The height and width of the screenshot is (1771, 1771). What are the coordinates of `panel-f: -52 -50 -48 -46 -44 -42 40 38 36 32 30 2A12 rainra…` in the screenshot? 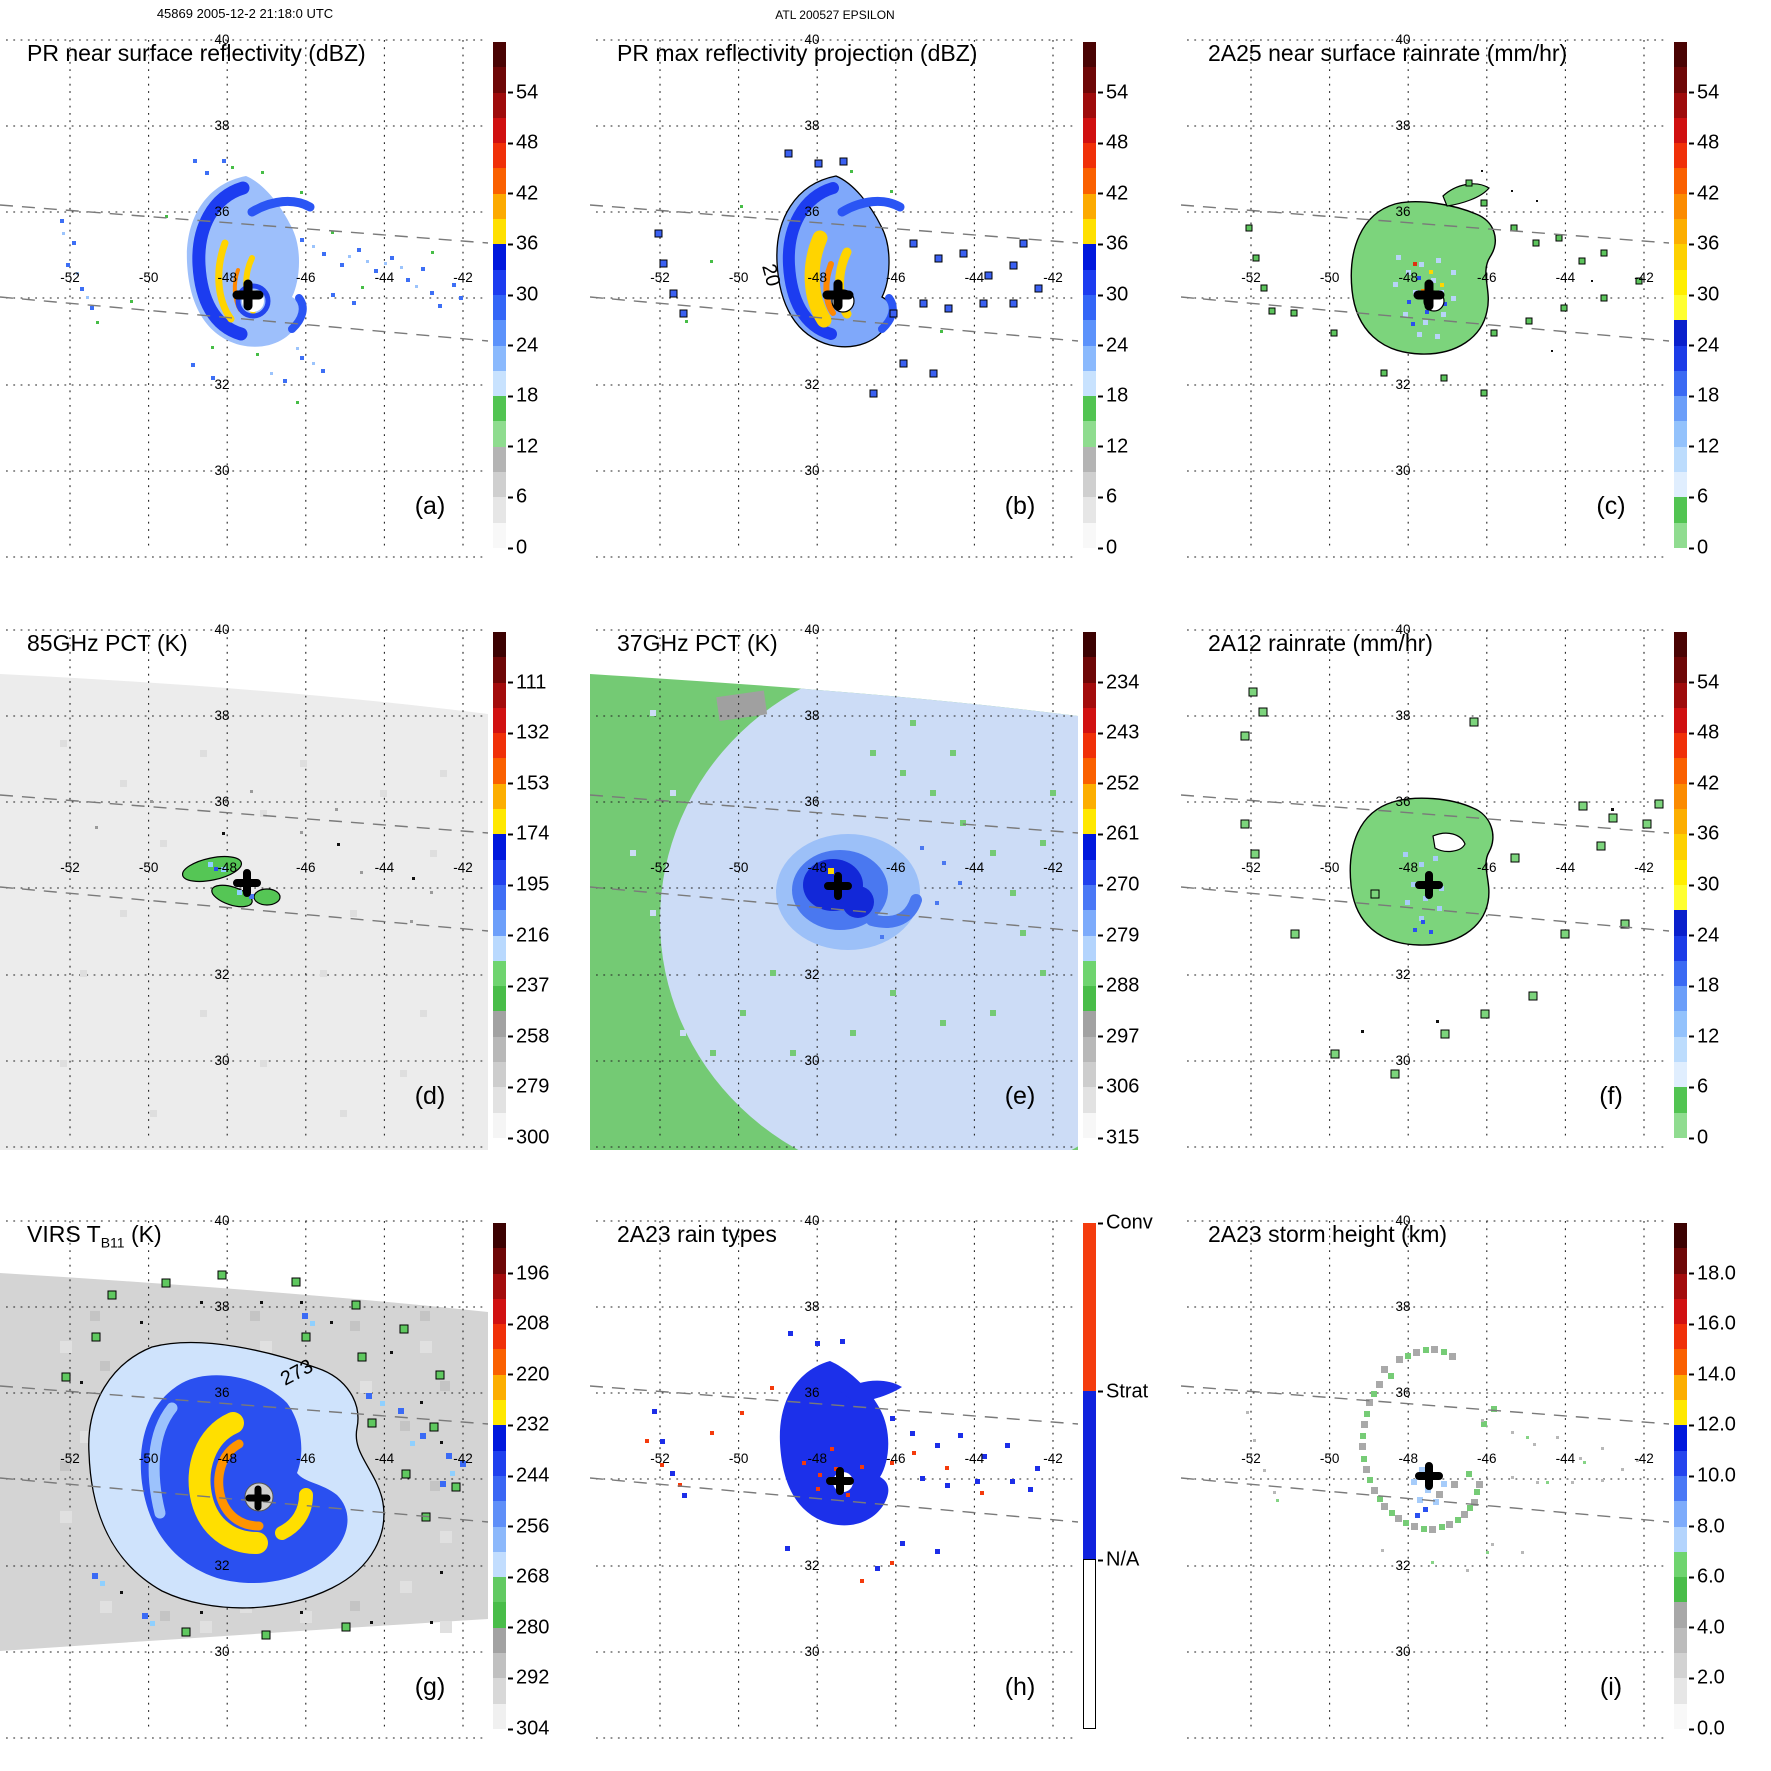 It's located at (1476, 885).